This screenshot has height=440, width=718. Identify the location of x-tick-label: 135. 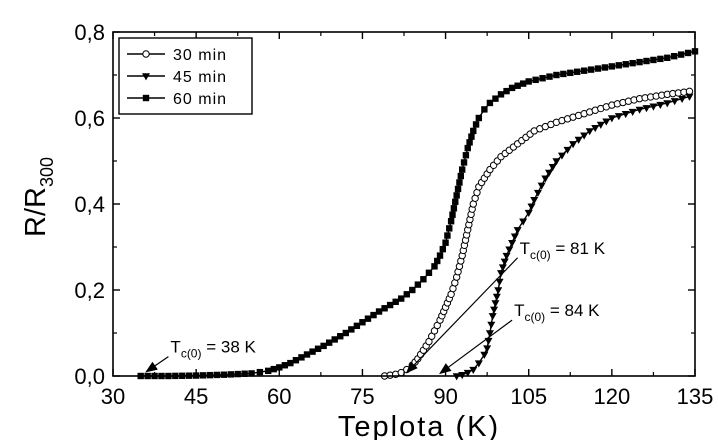
(695, 396).